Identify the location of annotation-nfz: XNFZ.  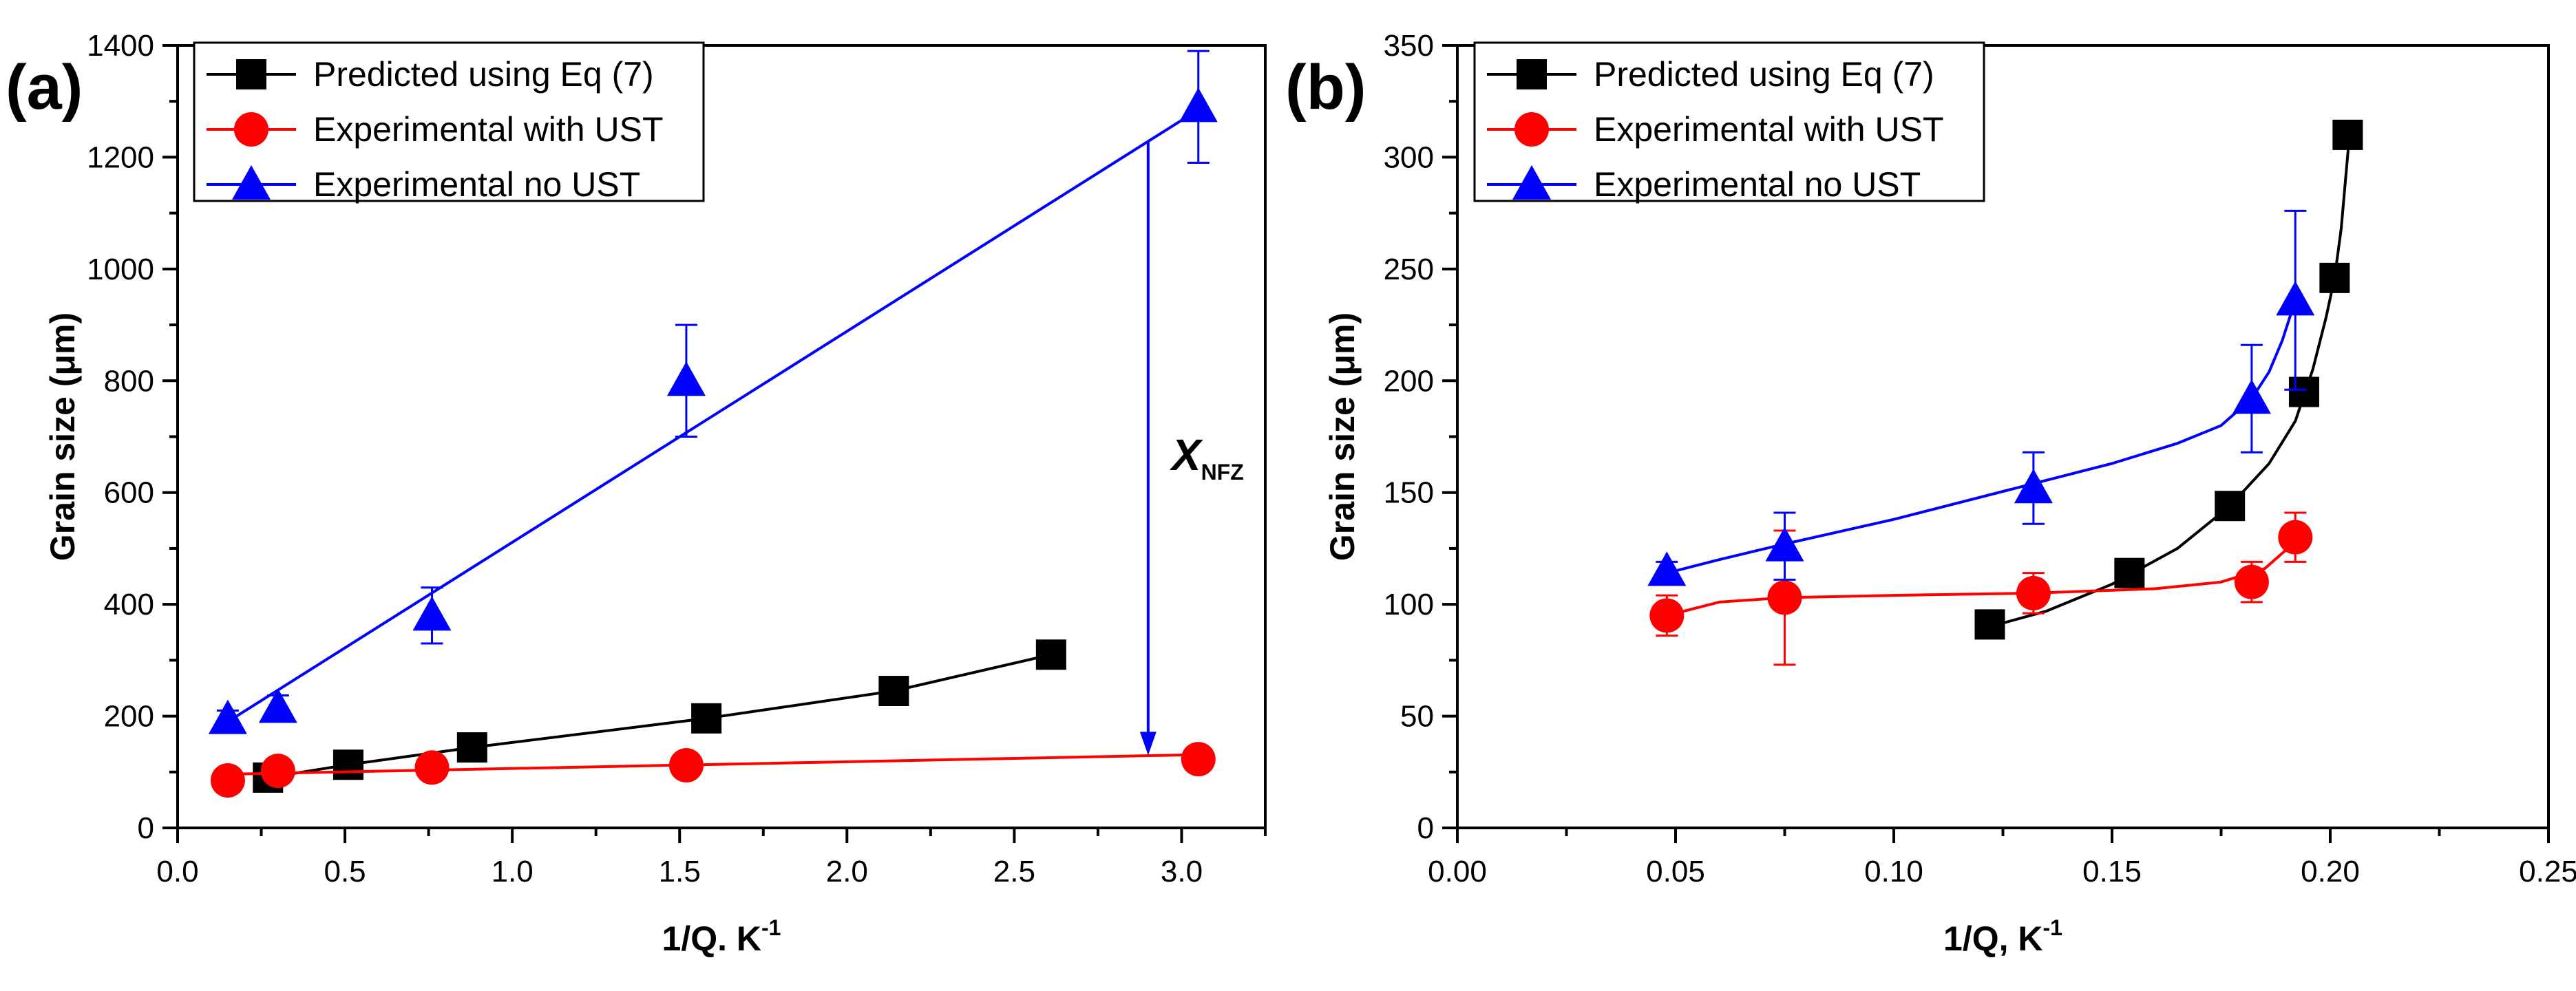
(1191, 448).